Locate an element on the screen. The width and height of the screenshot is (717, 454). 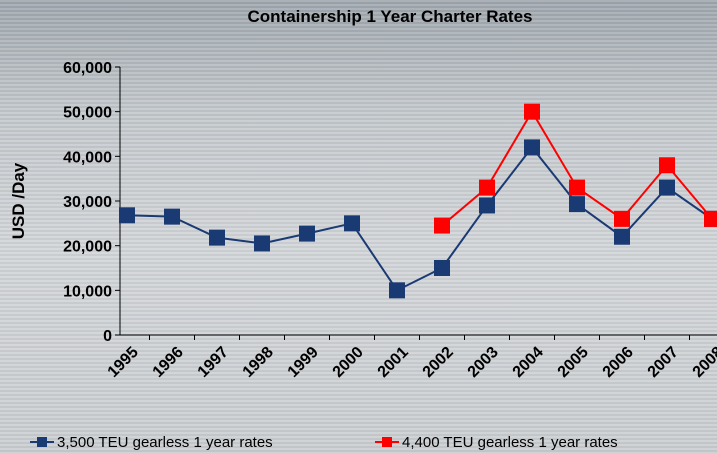
x-tick-label: 1996 is located at coordinates (168, 362).